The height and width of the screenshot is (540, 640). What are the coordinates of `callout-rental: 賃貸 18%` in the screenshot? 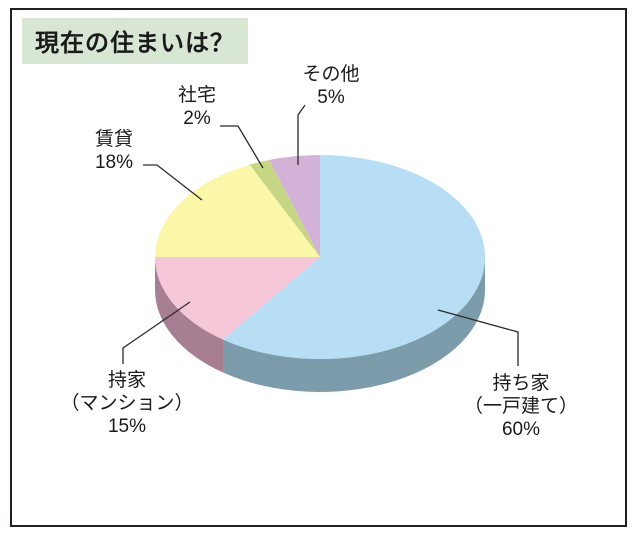 It's located at (114, 151).